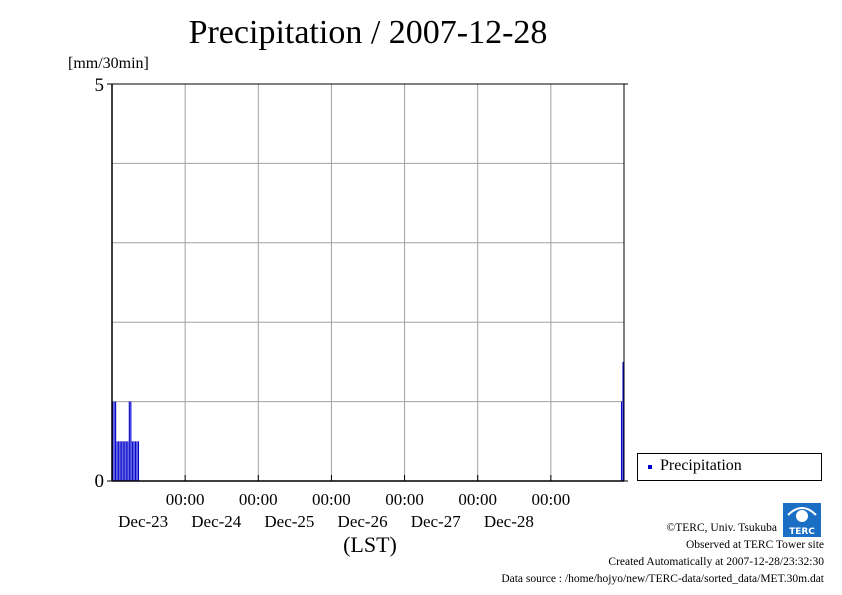 This screenshot has width=842, height=595. Describe the element at coordinates (802, 520) in the screenshot. I see `terc-logo-icon: TERC` at that location.